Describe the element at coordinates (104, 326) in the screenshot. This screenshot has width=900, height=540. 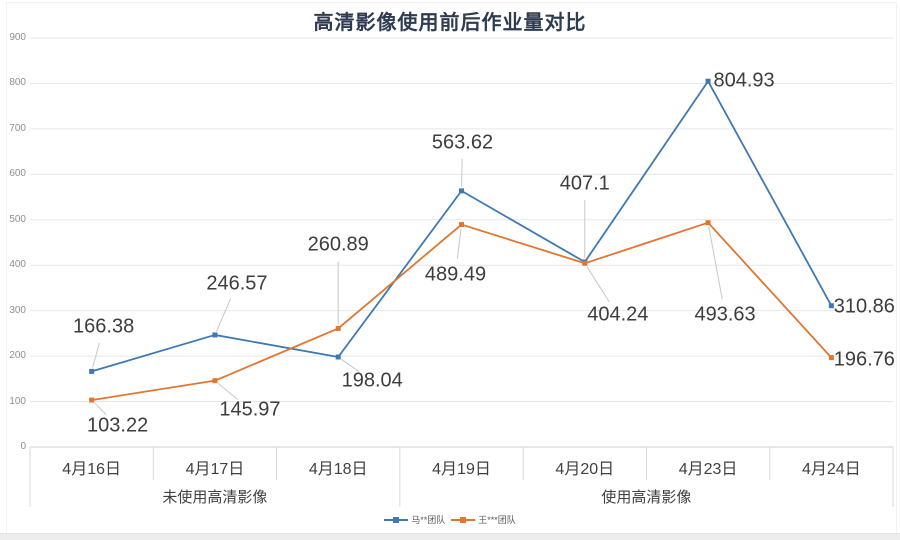
I see `data-label: 166.38` at that location.